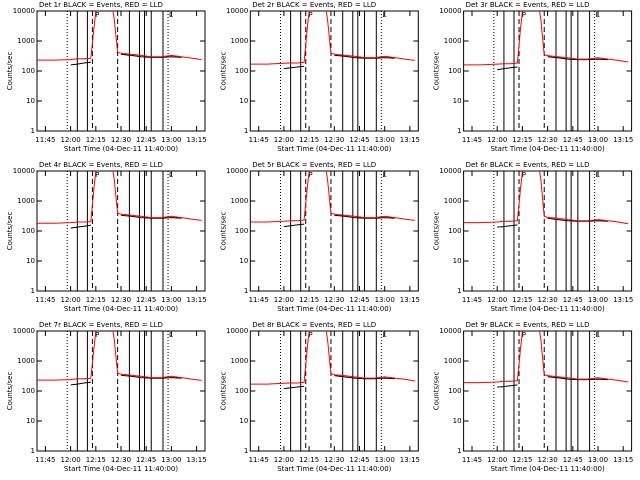 The width and height of the screenshot is (640, 480). I want to click on panel-title: Det 5r BLACK = Events, RED = LLD, so click(314, 165).